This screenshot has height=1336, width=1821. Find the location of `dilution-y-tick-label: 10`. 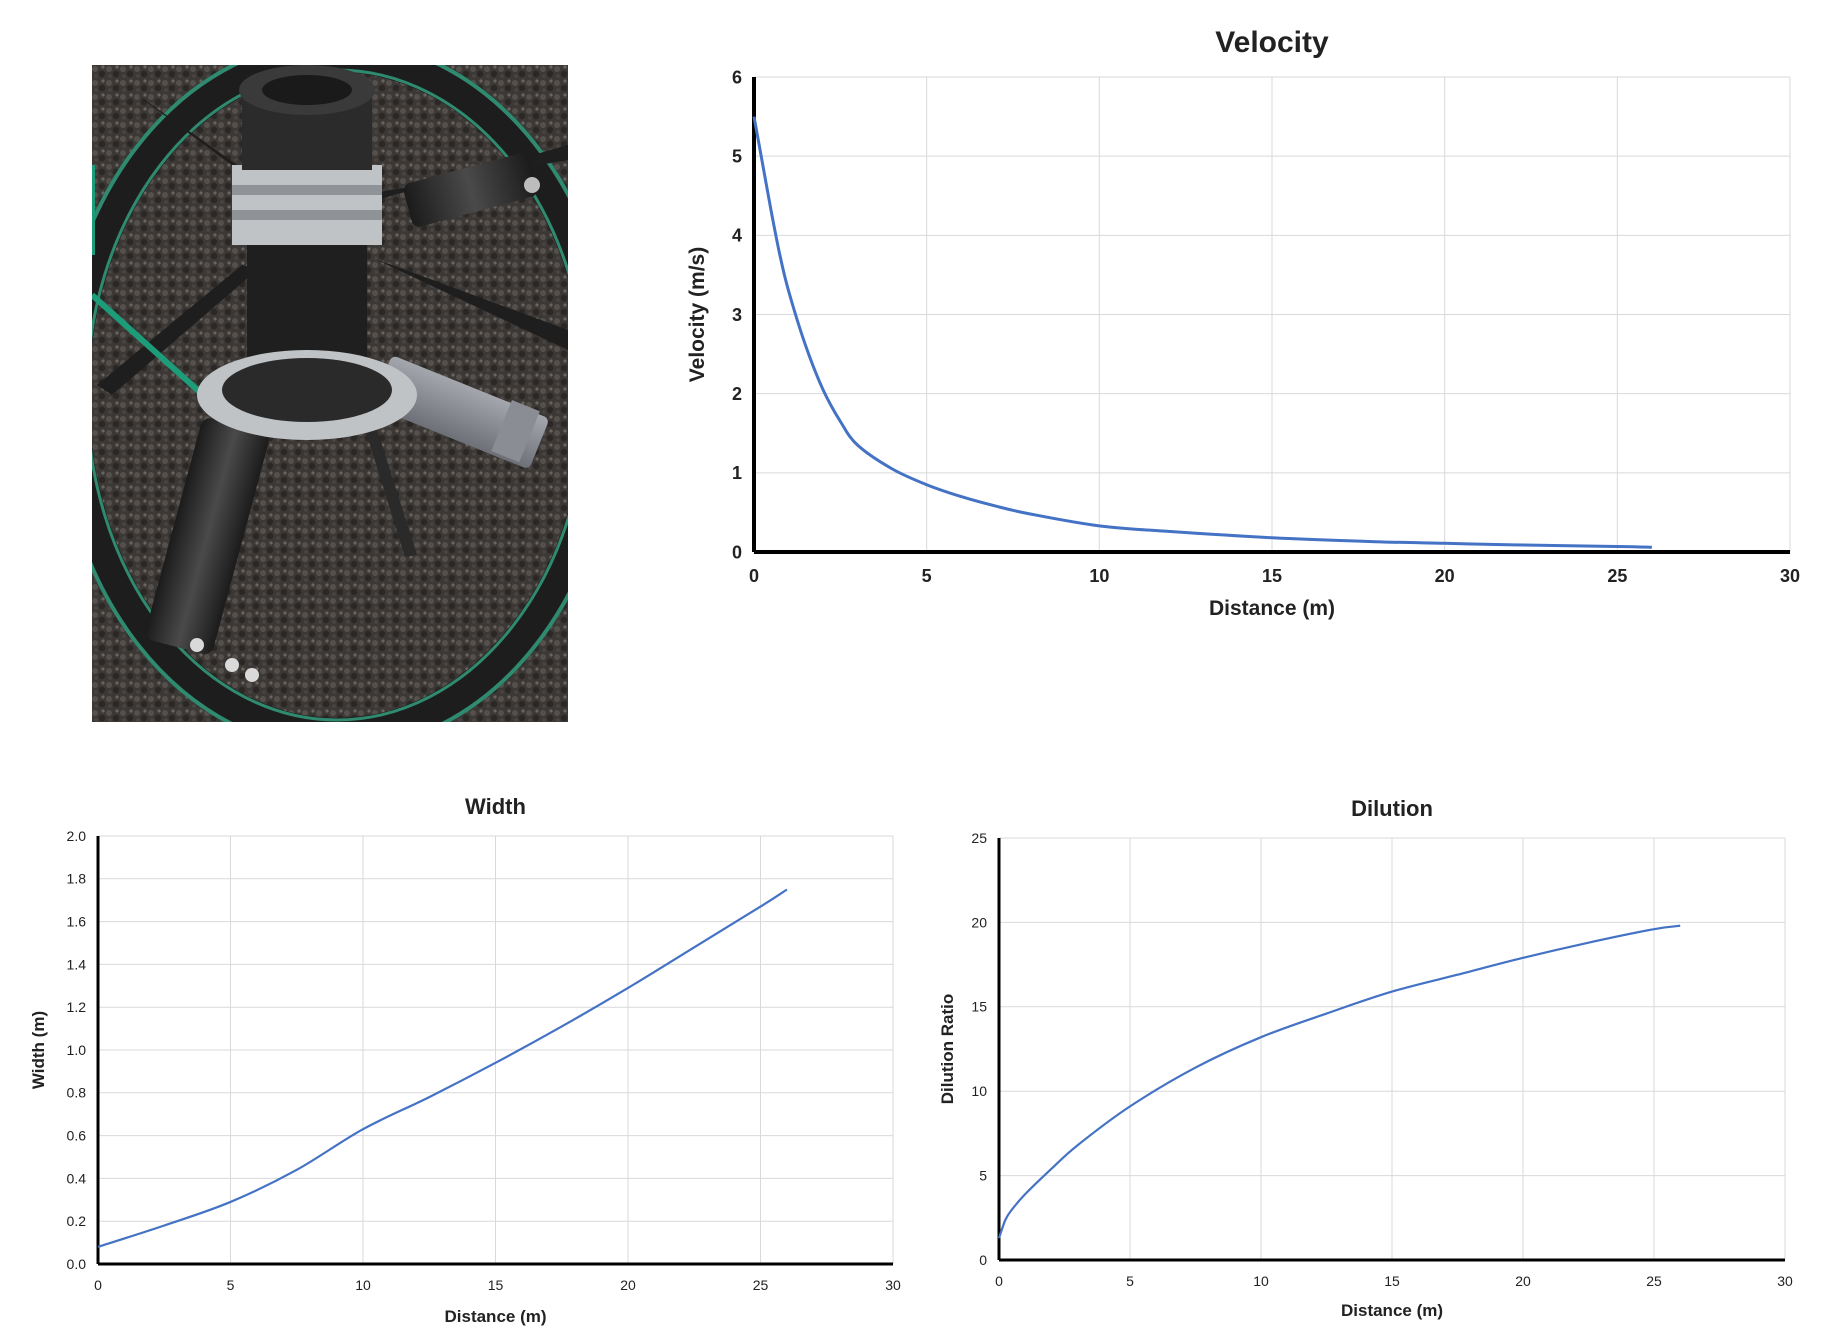

dilution-y-tick-label: 10 is located at coordinates (979, 1091).